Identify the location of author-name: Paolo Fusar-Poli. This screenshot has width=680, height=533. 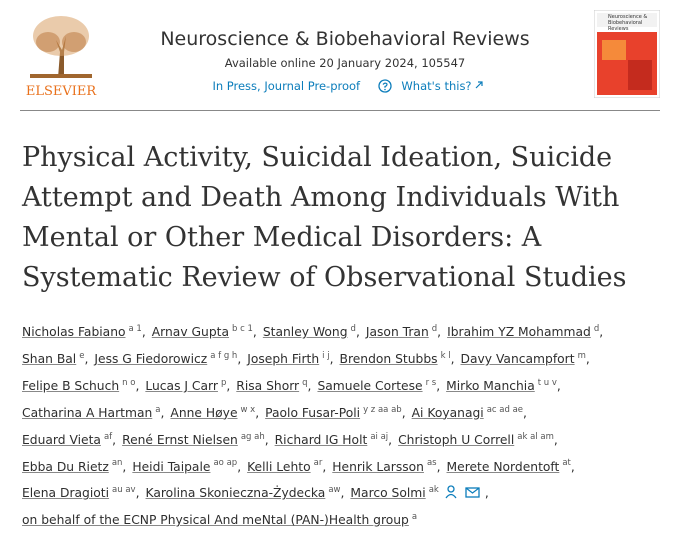
(313, 412).